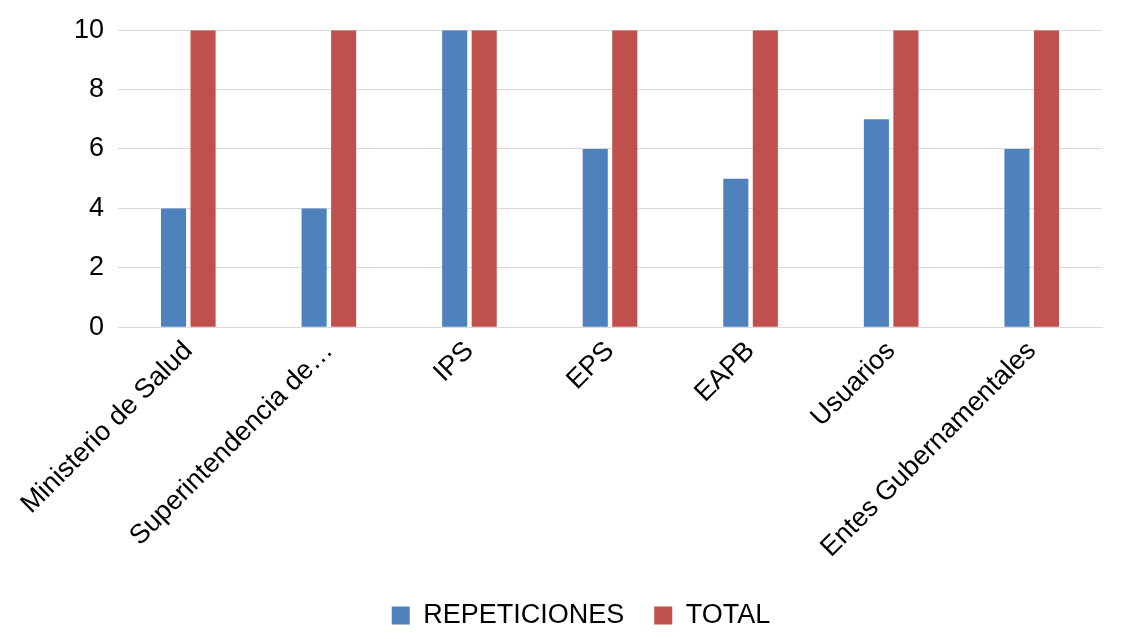 The image size is (1132, 639). Describe the element at coordinates (89, 28) in the screenshot. I see `y-tick-label: 10` at that location.